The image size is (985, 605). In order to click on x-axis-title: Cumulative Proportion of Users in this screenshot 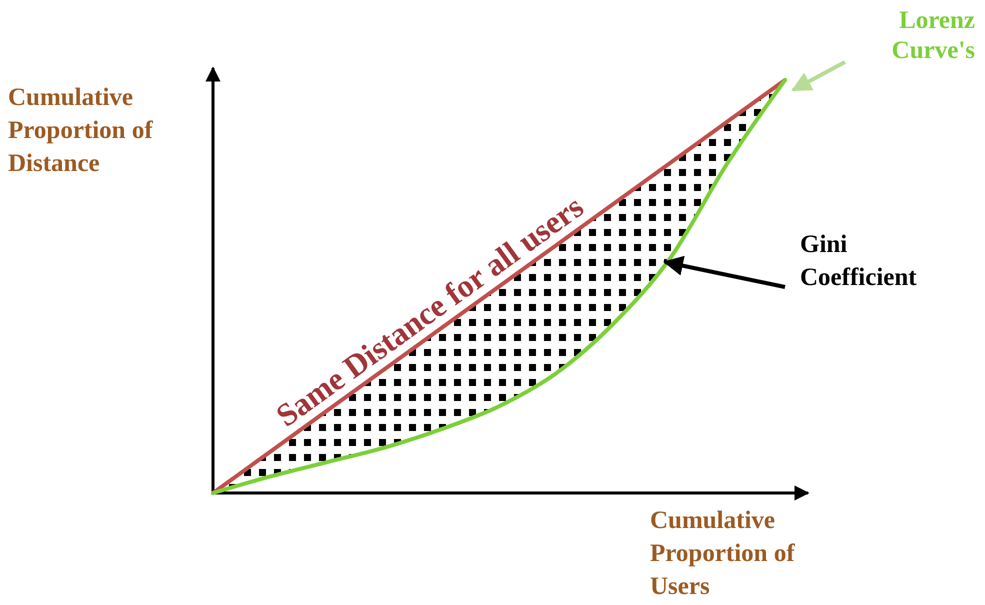, I will do `click(723, 553)`.